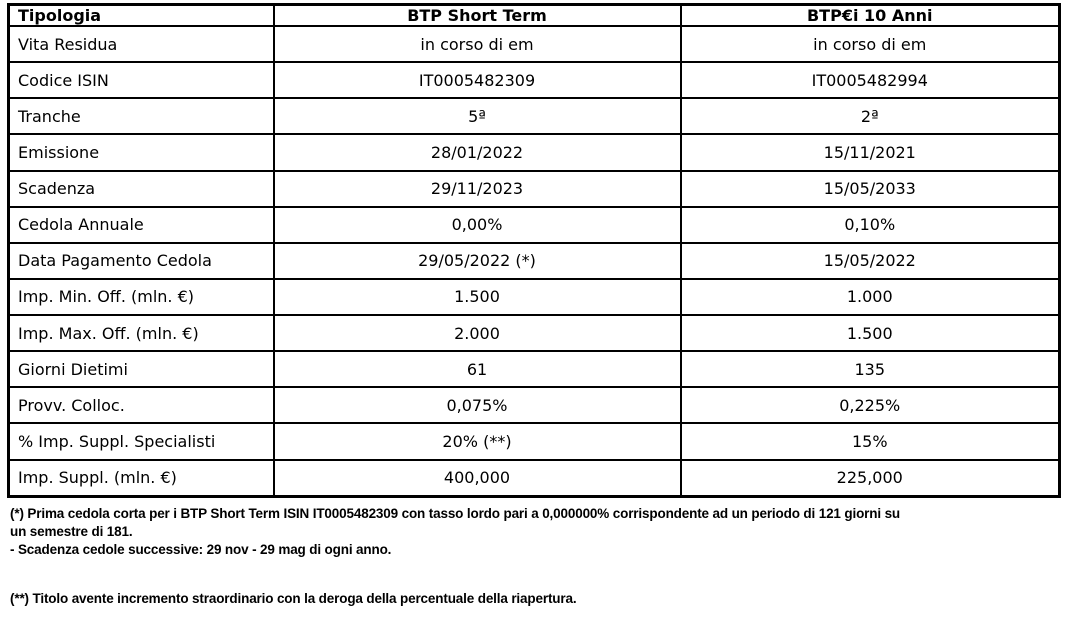 The image size is (1073, 619). I want to click on row-label: Provv. Colloc., so click(141, 405).